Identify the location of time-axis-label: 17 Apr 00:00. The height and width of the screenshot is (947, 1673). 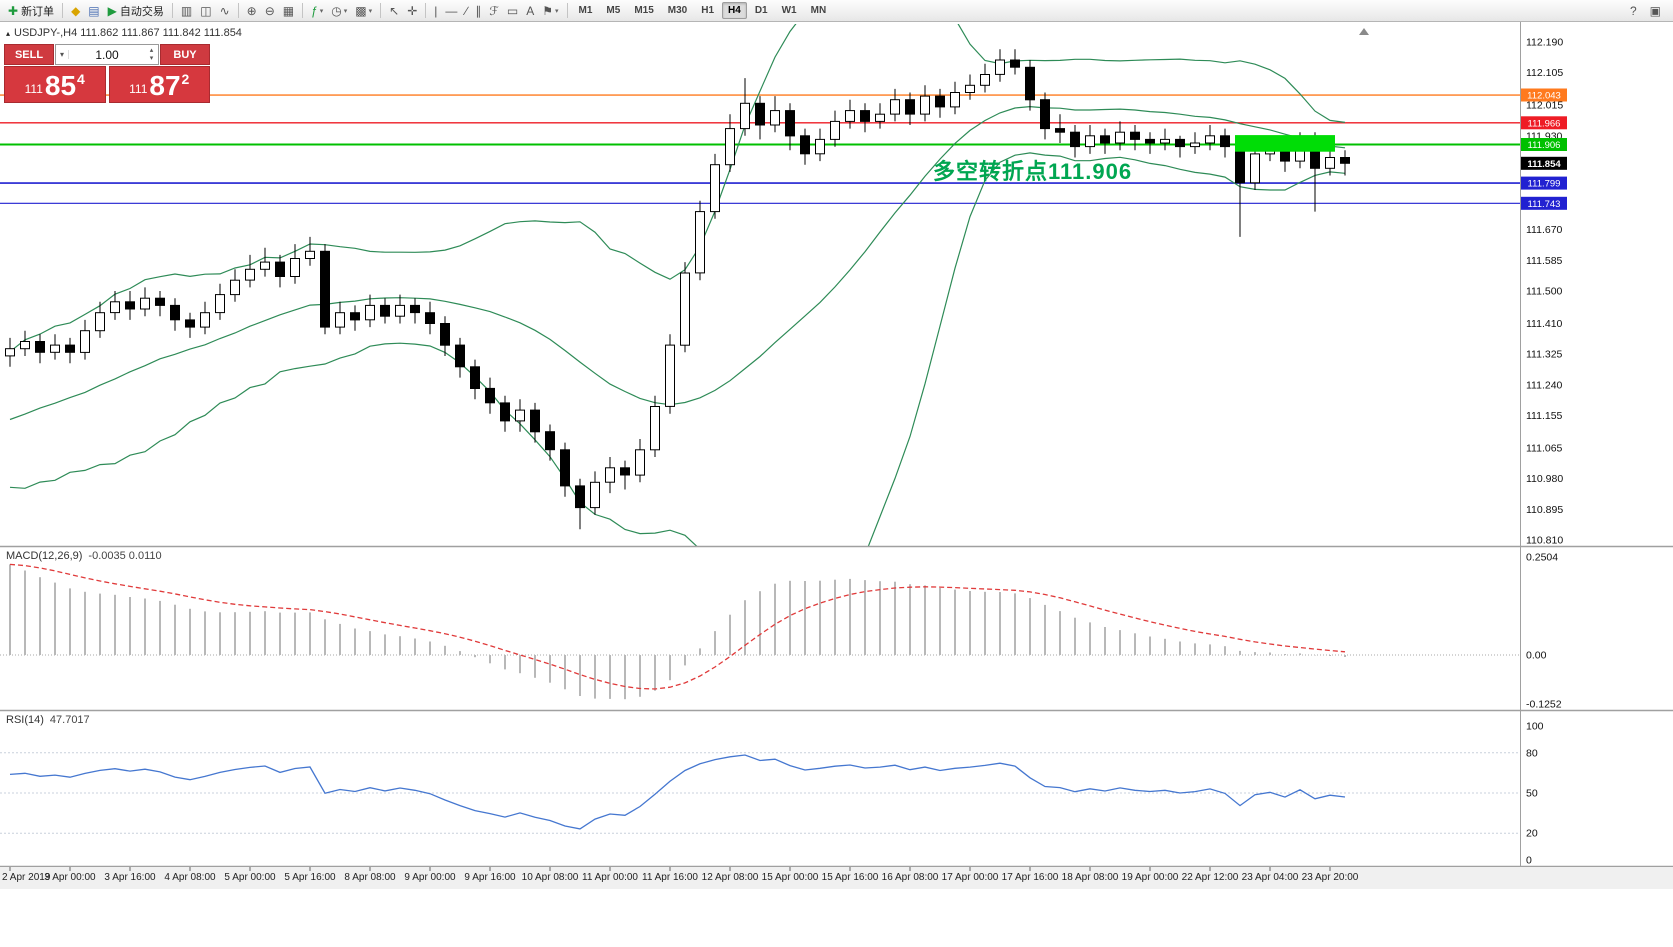
(970, 877).